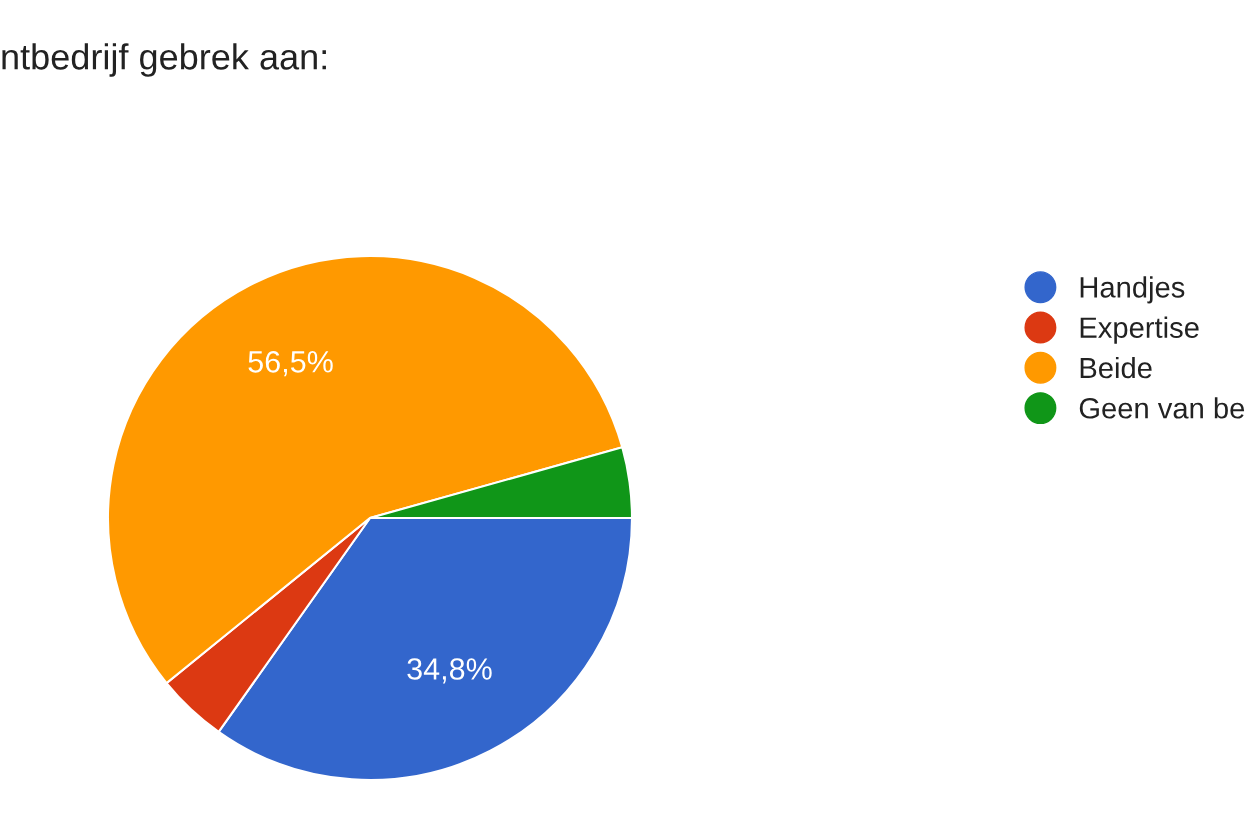  Describe the element at coordinates (1162, 408) in the screenshot. I see `legend-label: Geen van be` at that location.